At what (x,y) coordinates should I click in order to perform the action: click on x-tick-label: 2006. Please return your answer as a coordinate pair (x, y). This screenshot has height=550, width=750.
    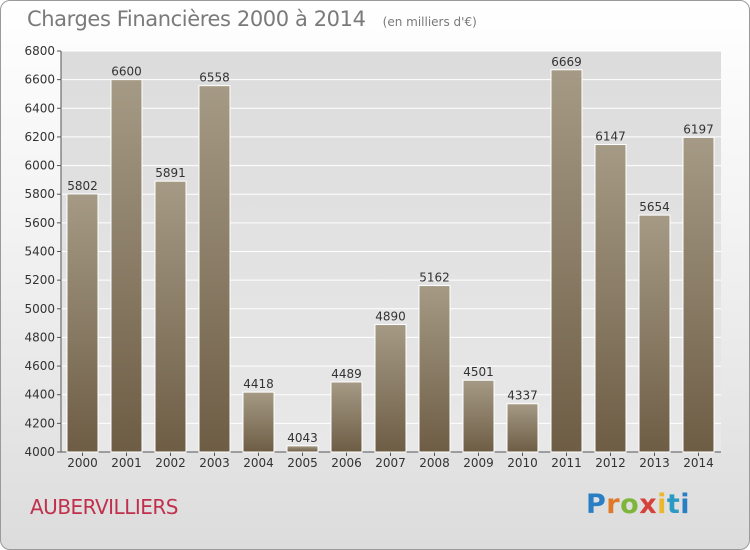
    Looking at the image, I should click on (346, 463).